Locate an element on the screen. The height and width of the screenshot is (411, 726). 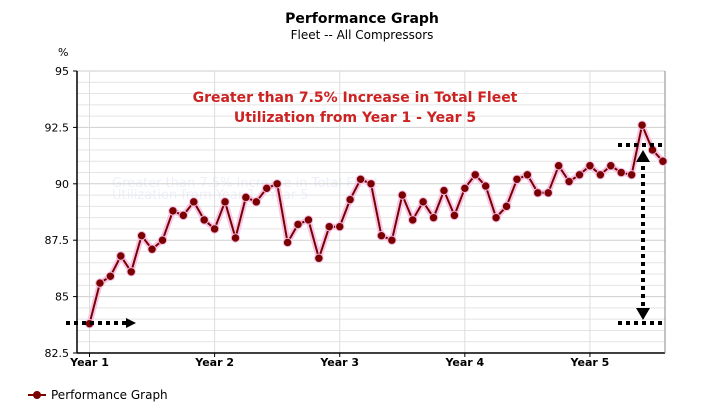
increase-arrow-up-head is located at coordinates (643, 156).